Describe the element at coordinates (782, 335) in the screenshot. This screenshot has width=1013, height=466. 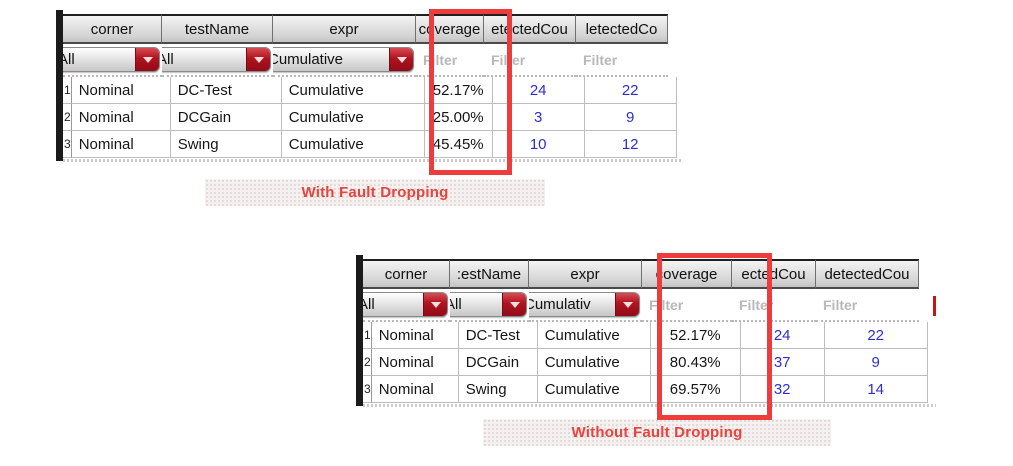
I see `cell-detected-count: 24` at that location.